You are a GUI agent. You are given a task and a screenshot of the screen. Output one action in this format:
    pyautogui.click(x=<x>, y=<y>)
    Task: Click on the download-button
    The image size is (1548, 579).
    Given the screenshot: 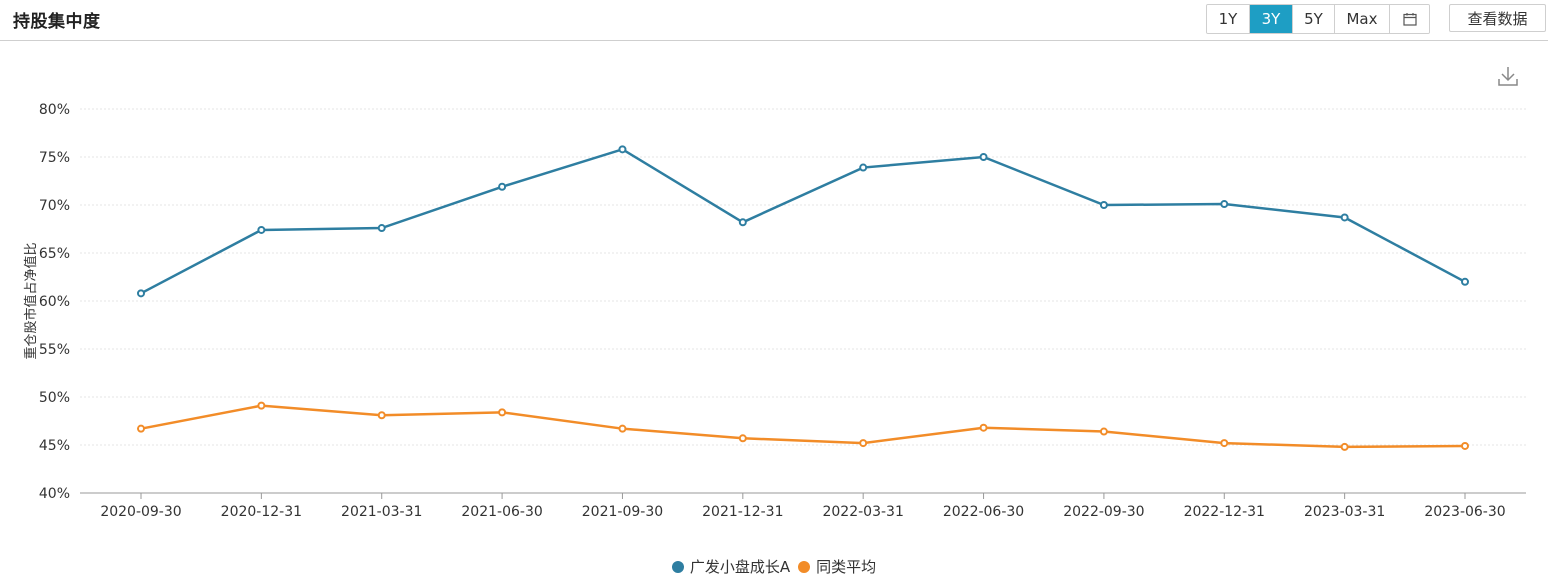 What is the action you would take?
    pyautogui.click(x=1508, y=76)
    